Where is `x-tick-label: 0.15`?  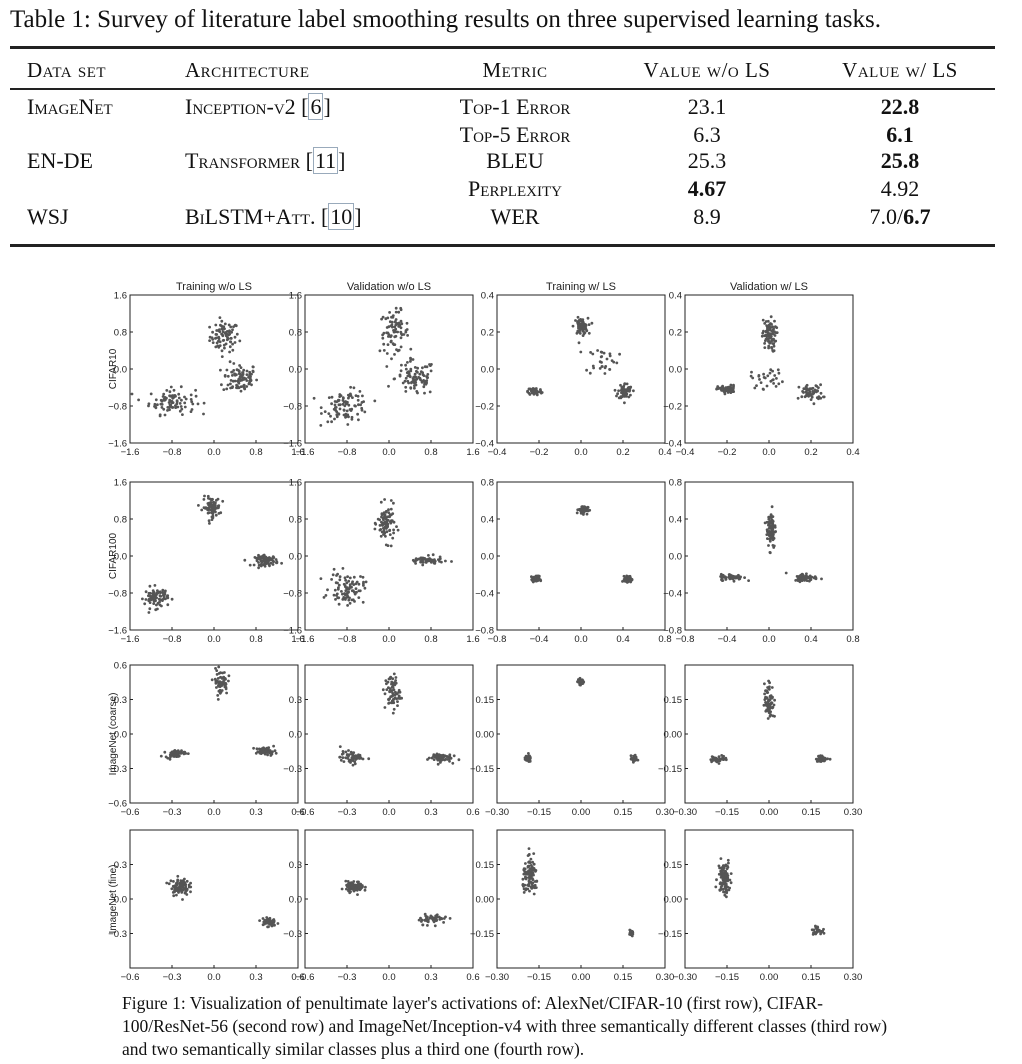 x-tick-label: 0.15 is located at coordinates (623, 977).